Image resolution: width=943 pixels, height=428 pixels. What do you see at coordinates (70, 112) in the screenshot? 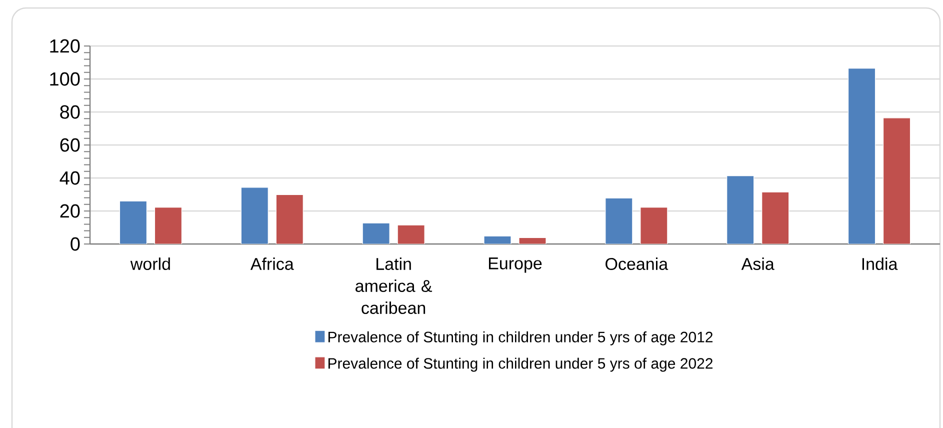
I see `y-tick-label: 80` at bounding box center [70, 112].